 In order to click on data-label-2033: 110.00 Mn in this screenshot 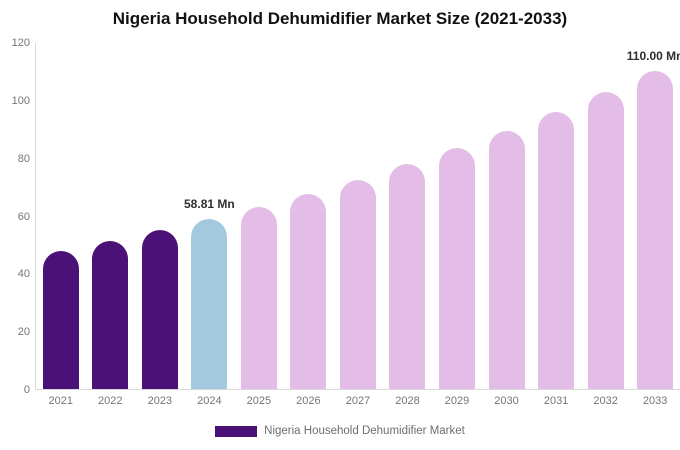, I will do `click(653, 56)`.